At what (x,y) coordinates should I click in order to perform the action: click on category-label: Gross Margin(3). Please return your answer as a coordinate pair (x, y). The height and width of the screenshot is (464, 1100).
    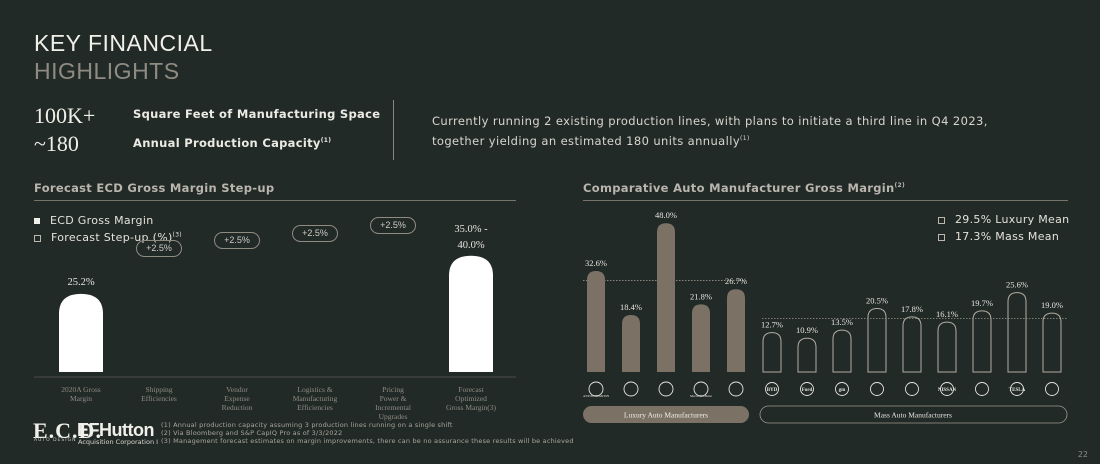
    Looking at the image, I should click on (471, 407).